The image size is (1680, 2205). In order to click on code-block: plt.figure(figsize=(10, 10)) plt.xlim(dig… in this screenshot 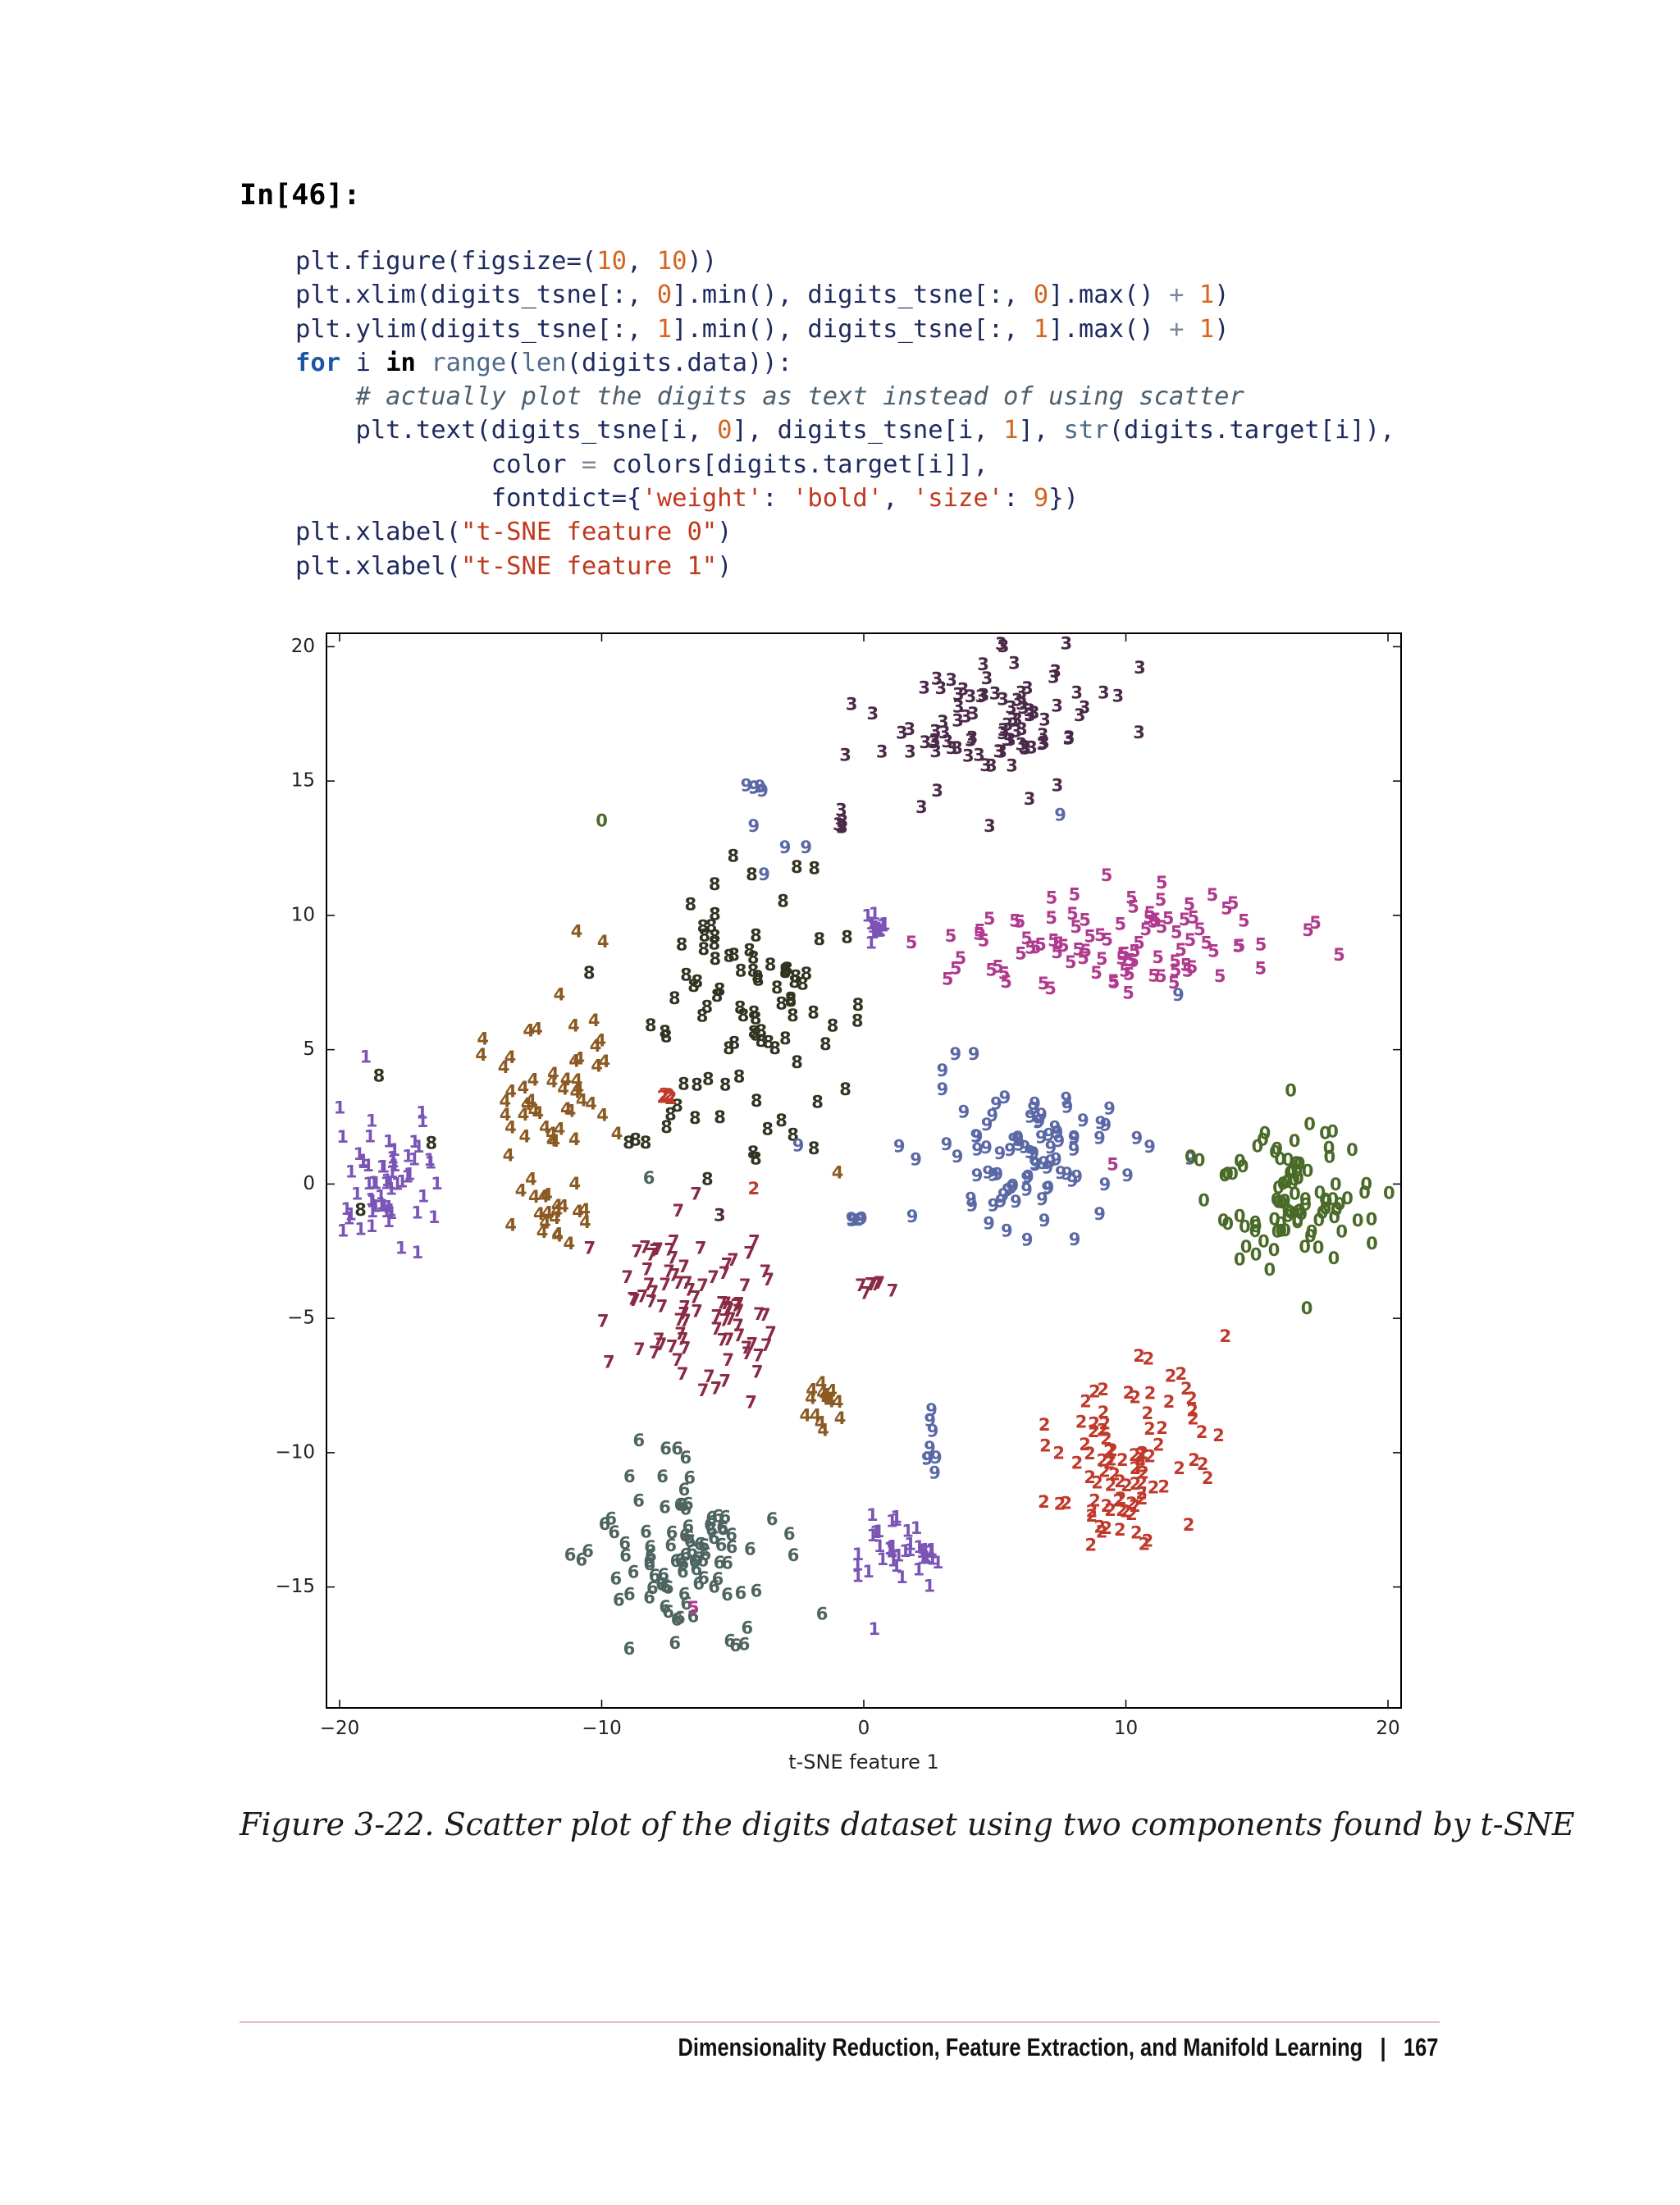, I will do `click(845, 413)`.